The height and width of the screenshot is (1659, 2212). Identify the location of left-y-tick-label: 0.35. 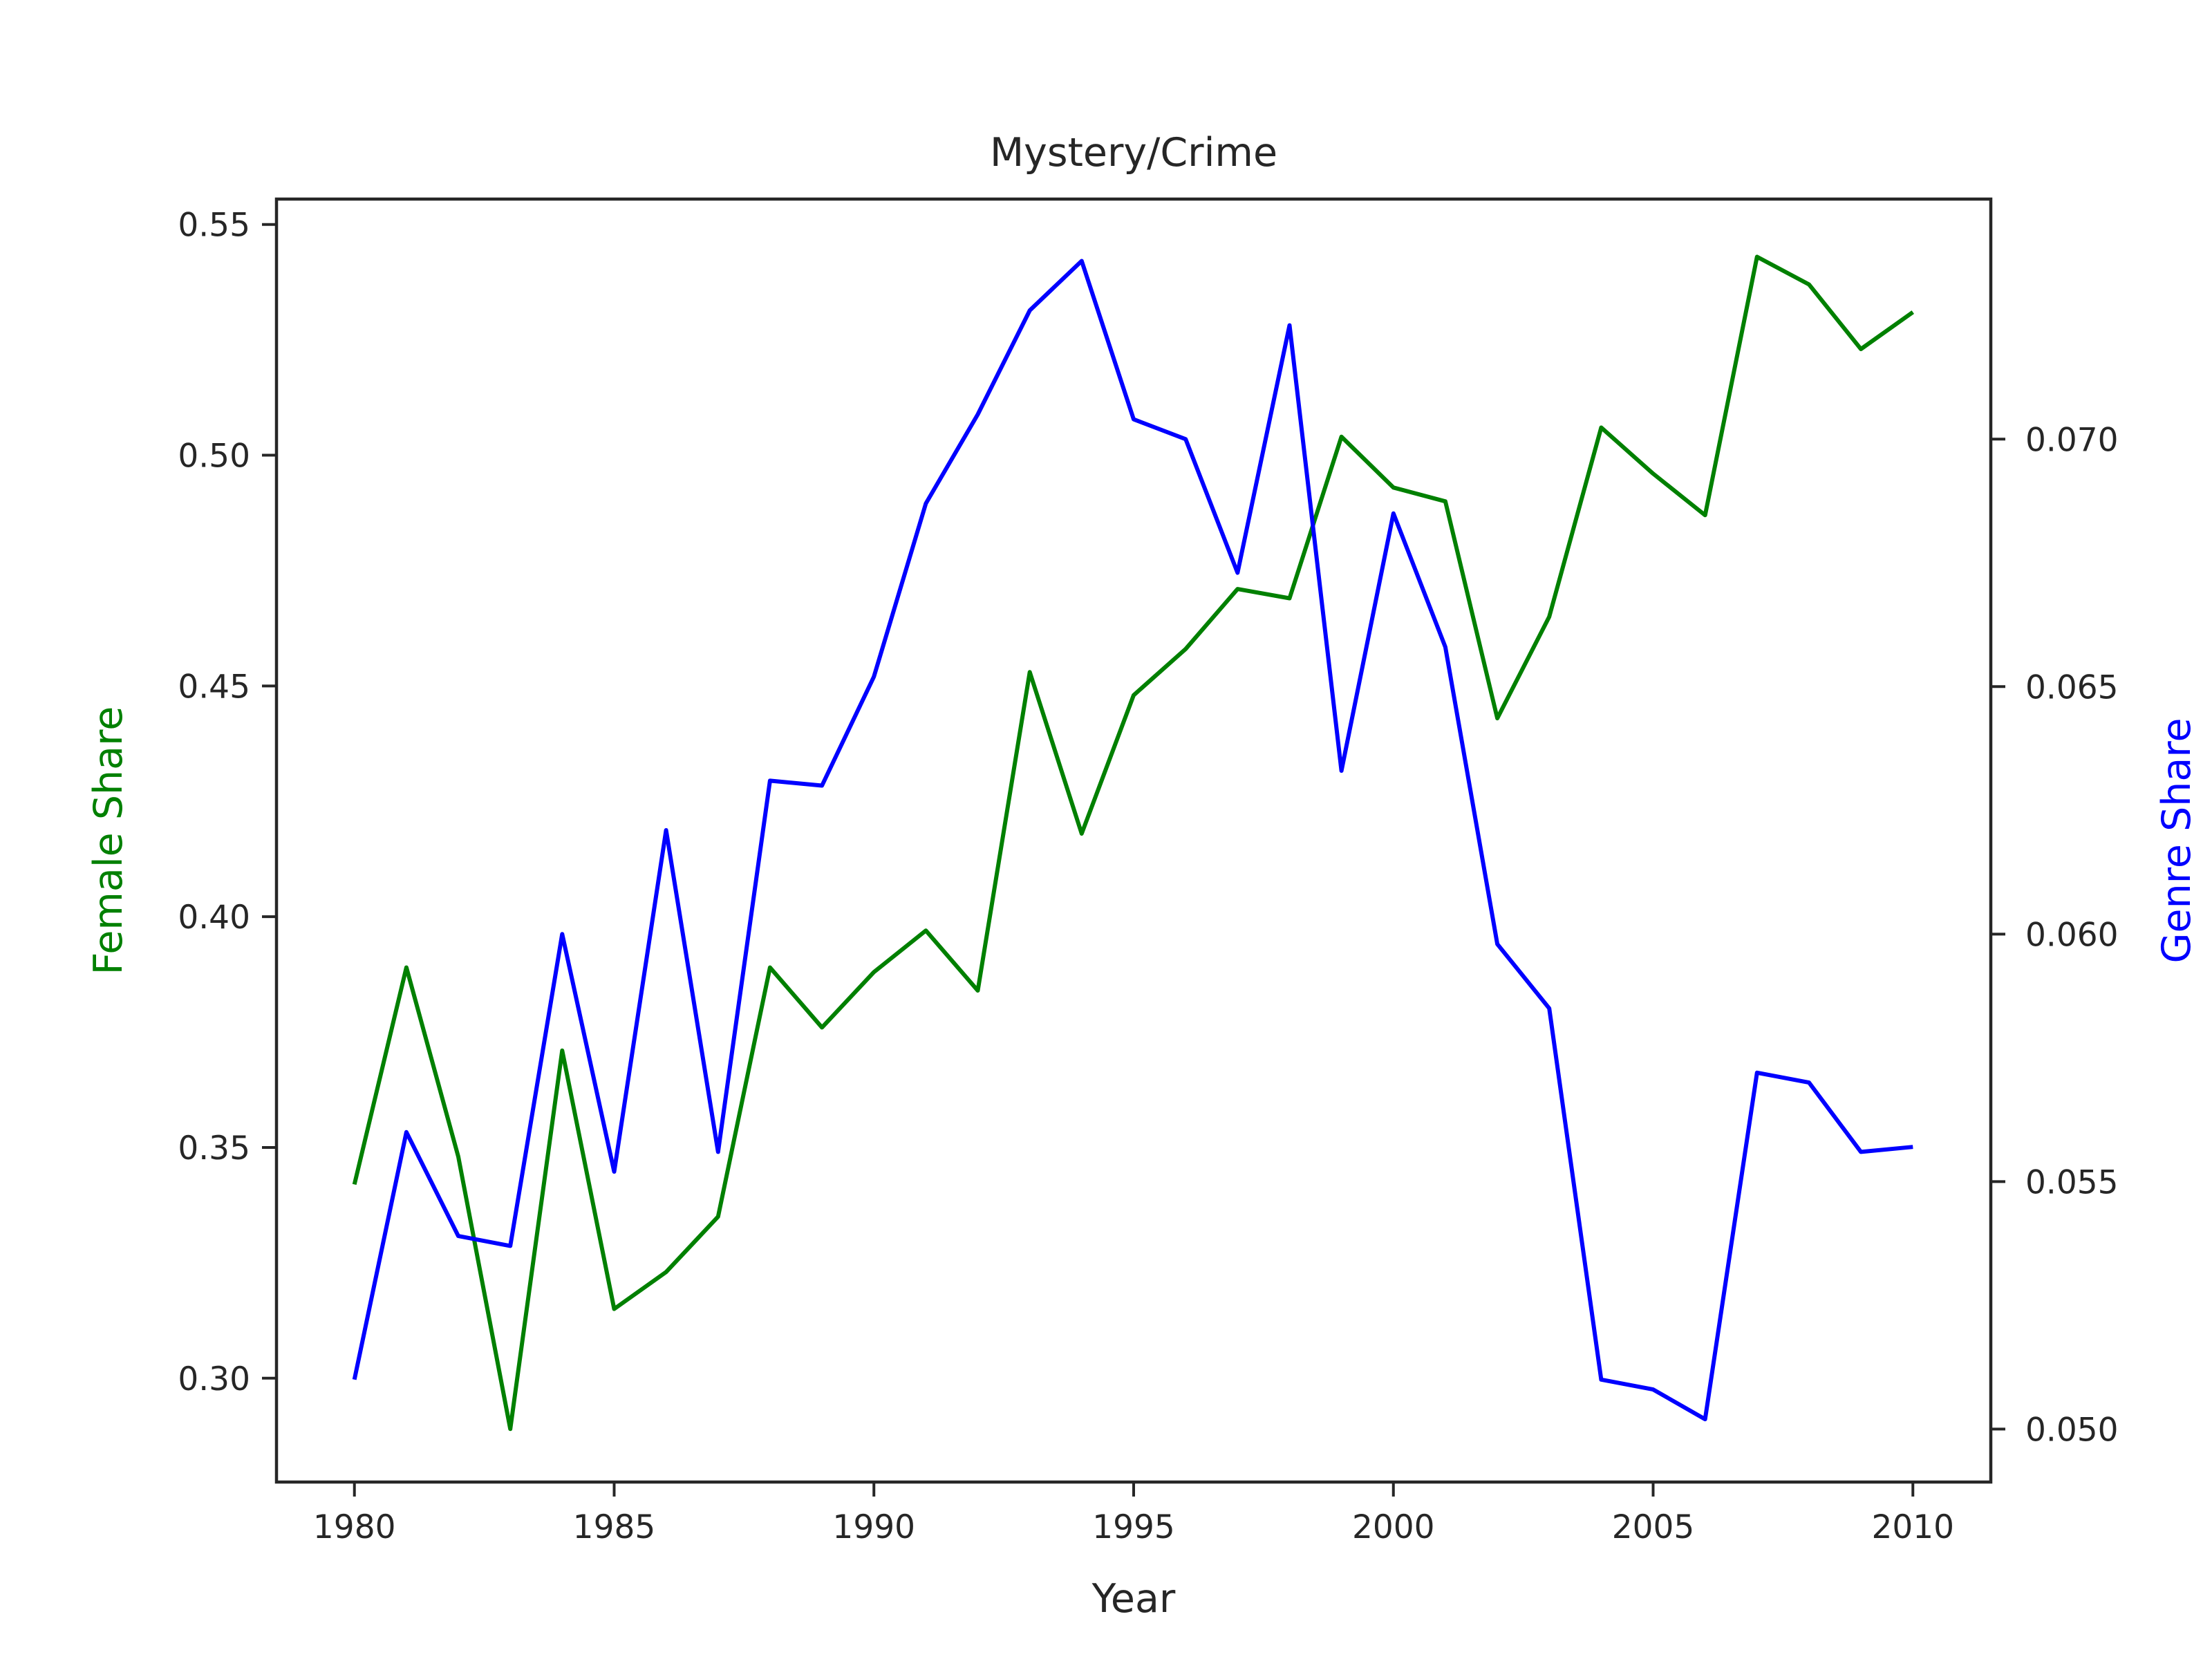
(214, 1149).